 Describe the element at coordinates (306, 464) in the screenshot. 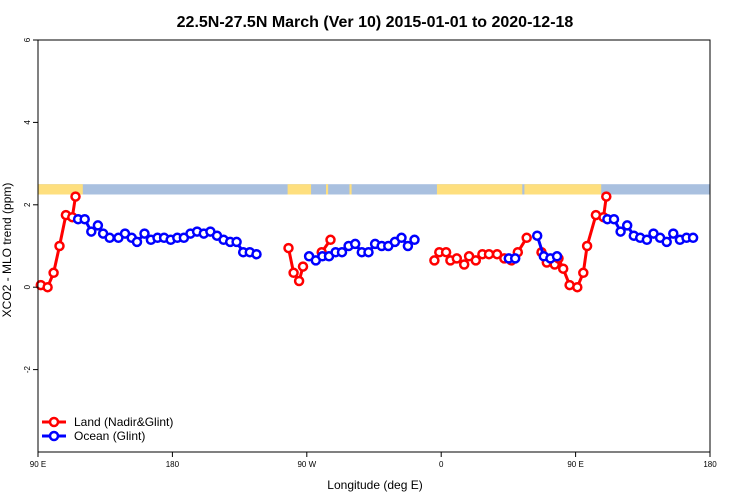

I see `x-tick-label: 90 W` at that location.